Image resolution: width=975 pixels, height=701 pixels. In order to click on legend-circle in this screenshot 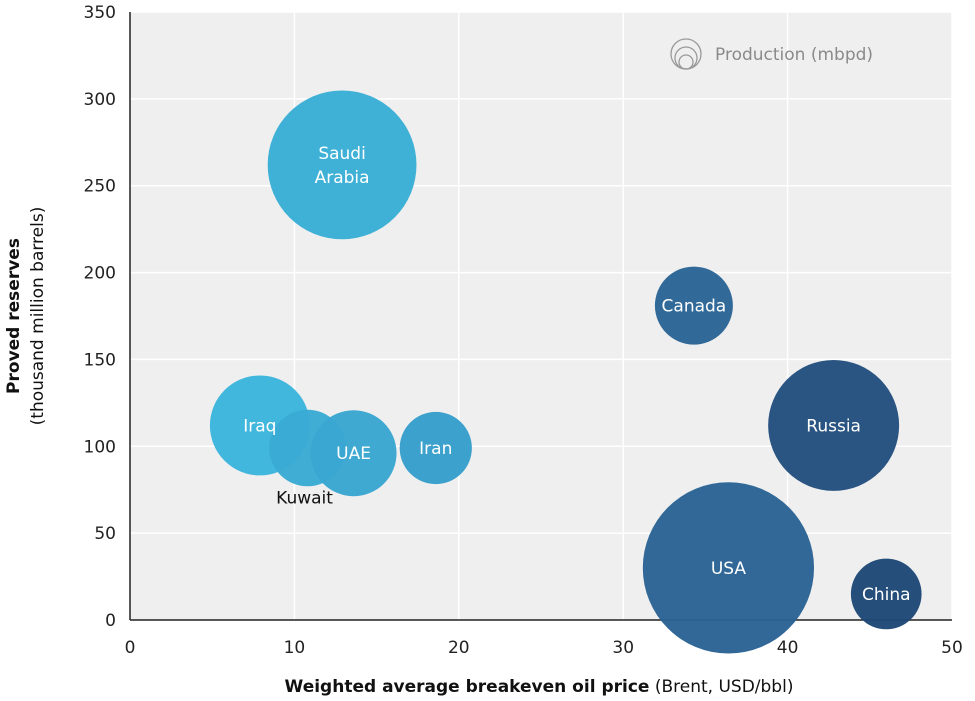, I will do `click(686, 62)`.